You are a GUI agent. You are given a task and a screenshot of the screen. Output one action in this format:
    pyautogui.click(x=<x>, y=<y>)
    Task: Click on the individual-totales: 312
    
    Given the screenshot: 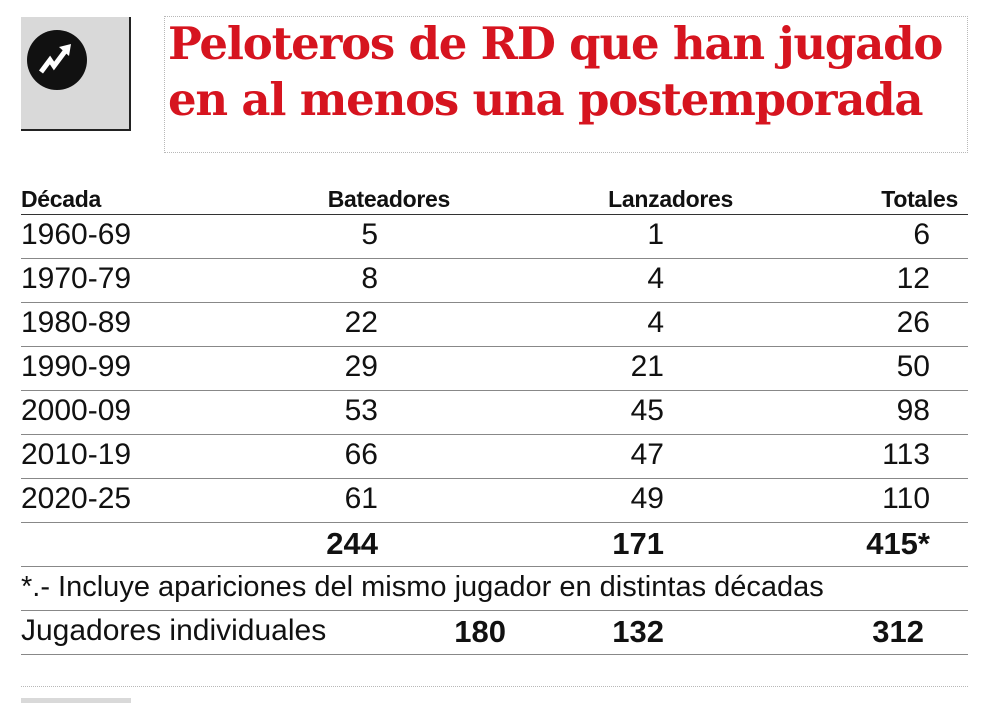 What is the action you would take?
    pyautogui.click(x=898, y=631)
    